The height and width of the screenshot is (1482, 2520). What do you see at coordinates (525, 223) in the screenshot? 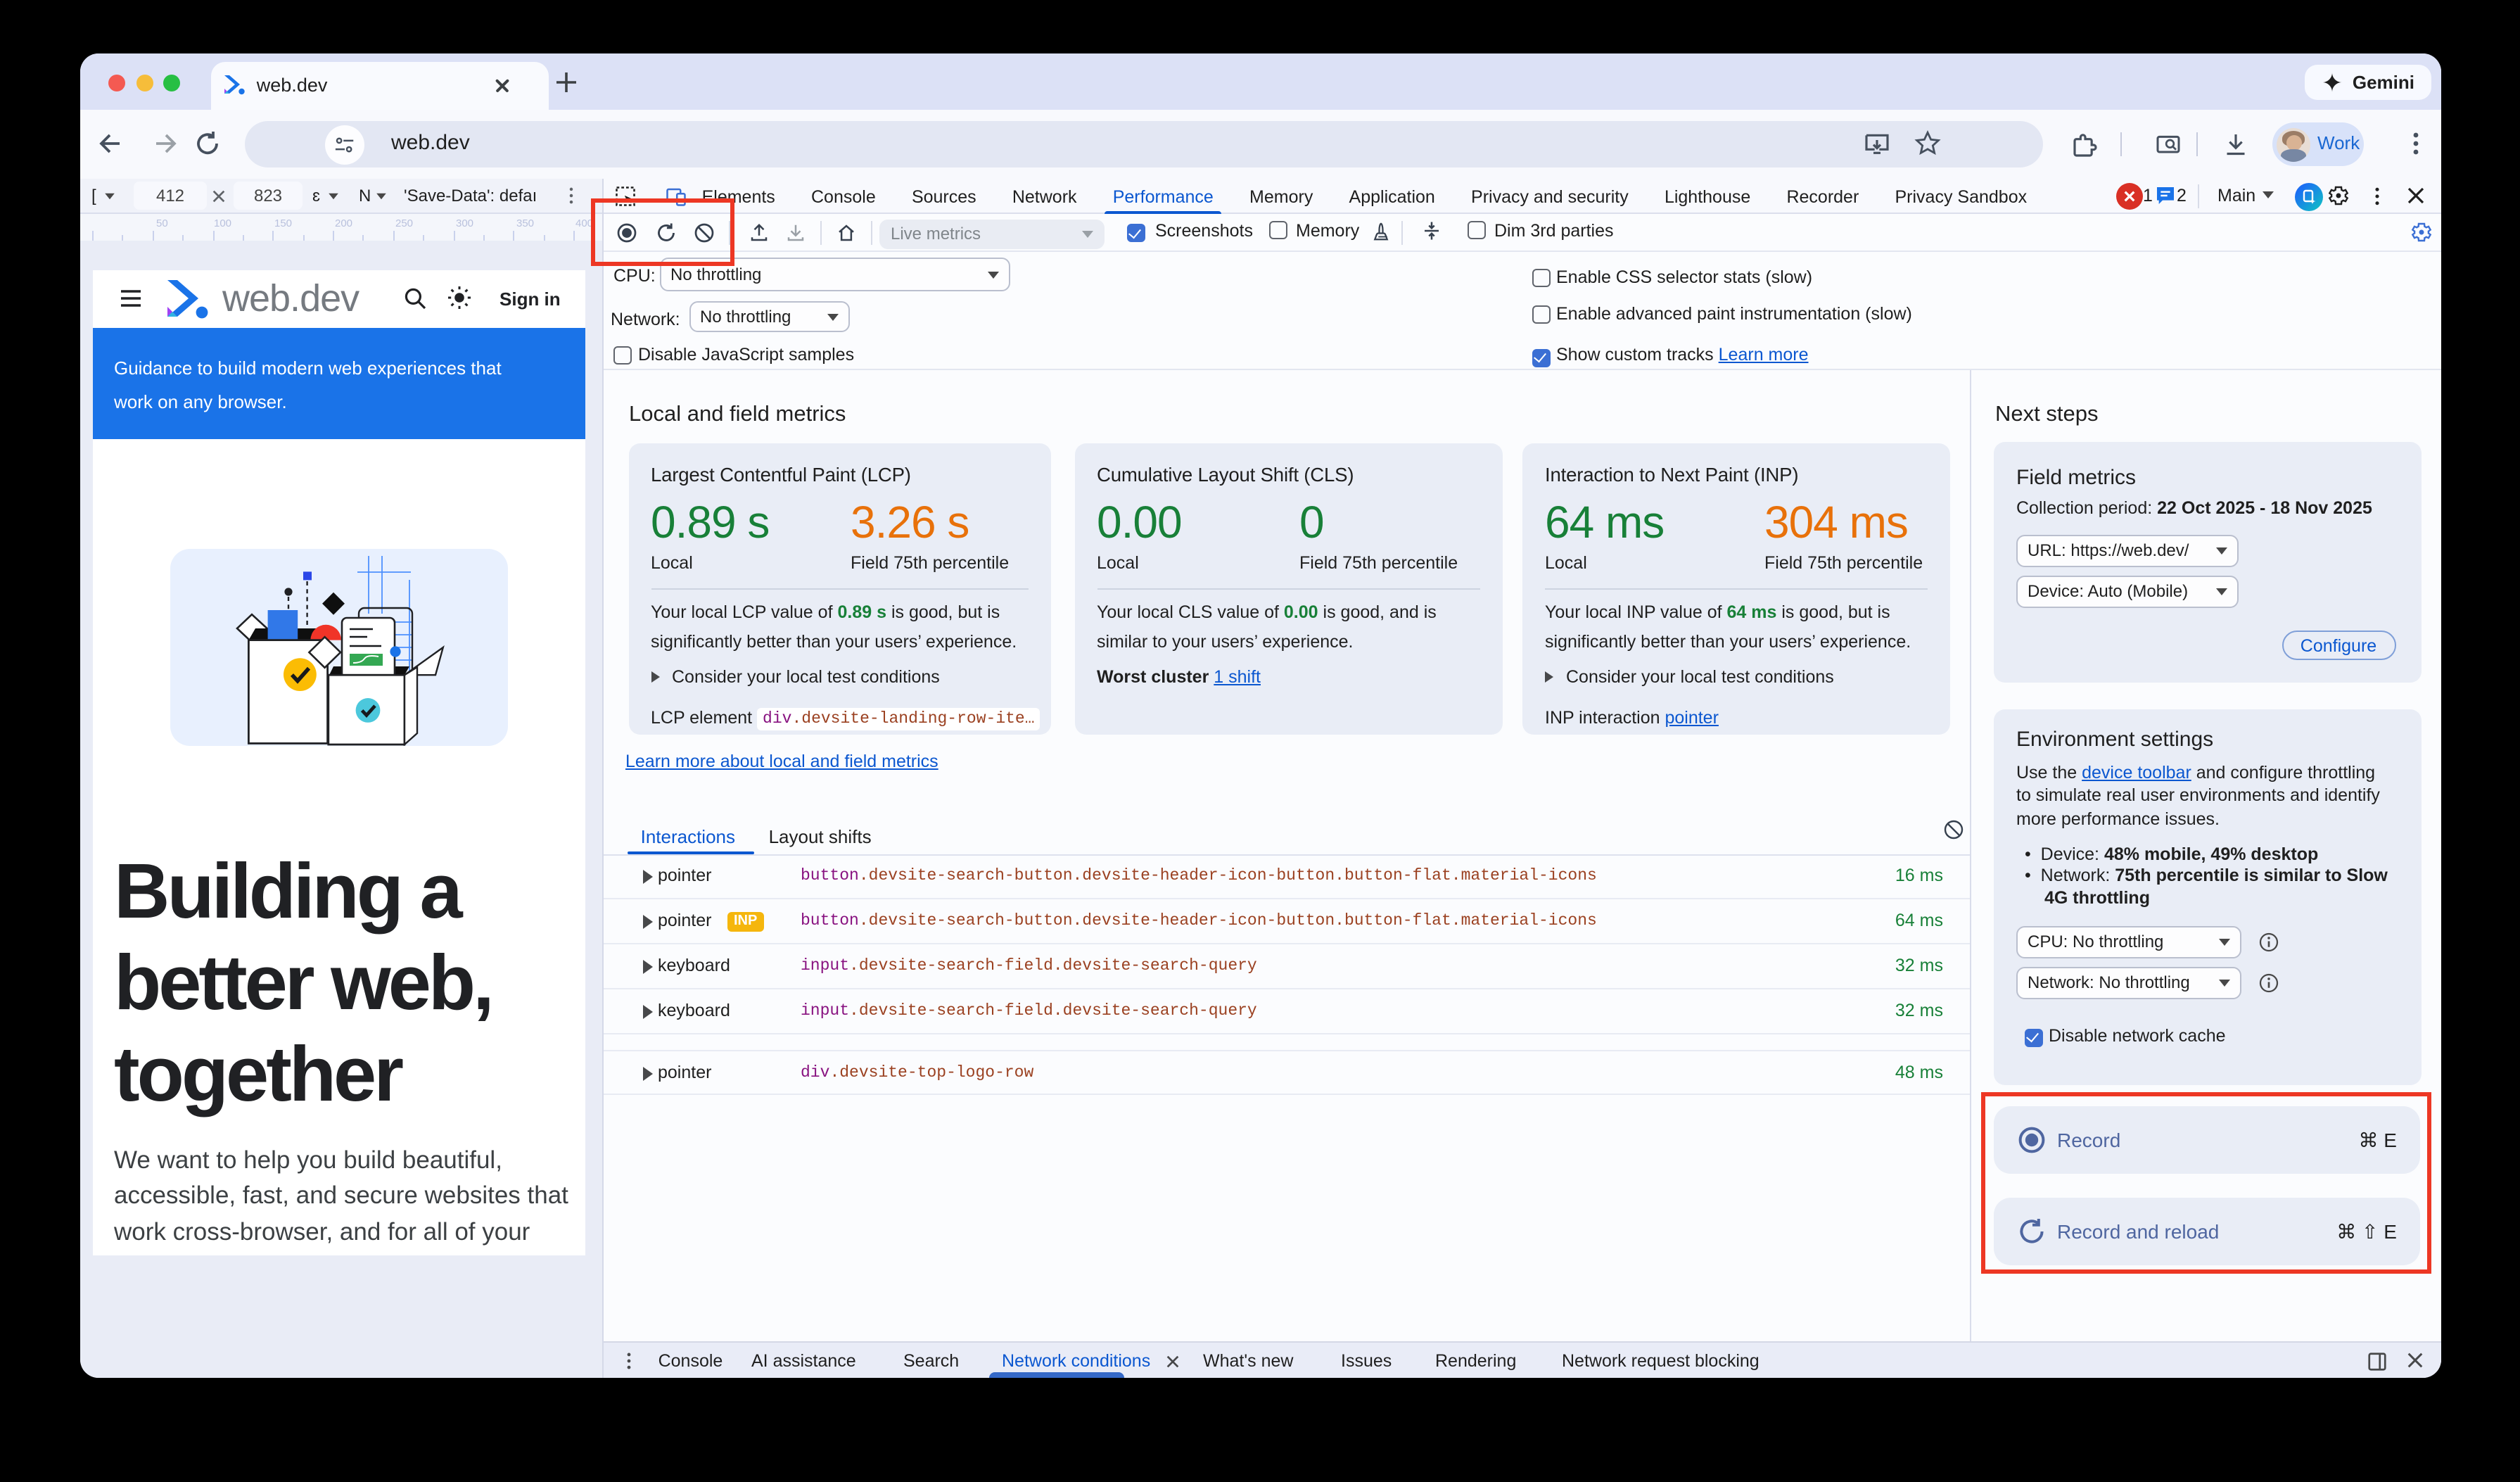
I see `svg-text: 350` at bounding box center [525, 223].